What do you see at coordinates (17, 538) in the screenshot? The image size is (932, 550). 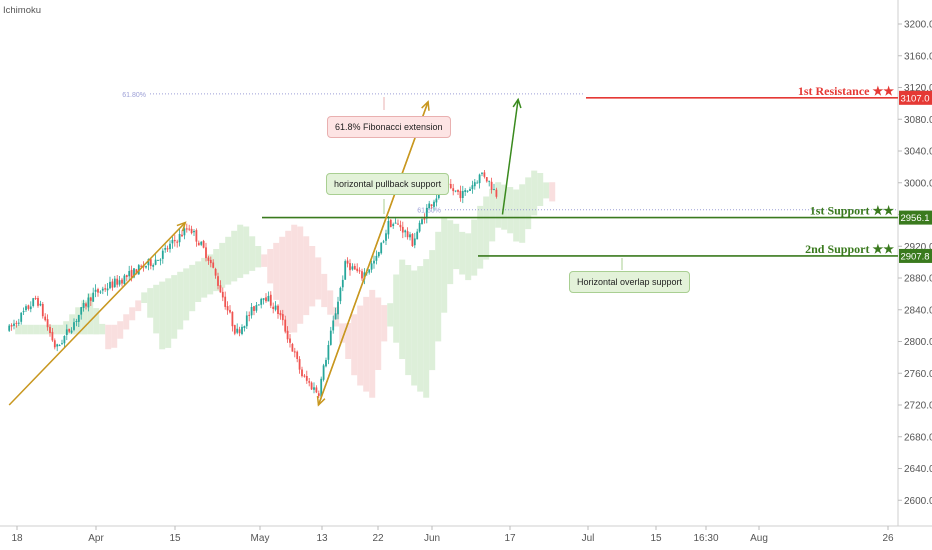 I see `x-tick-label: 18` at bounding box center [17, 538].